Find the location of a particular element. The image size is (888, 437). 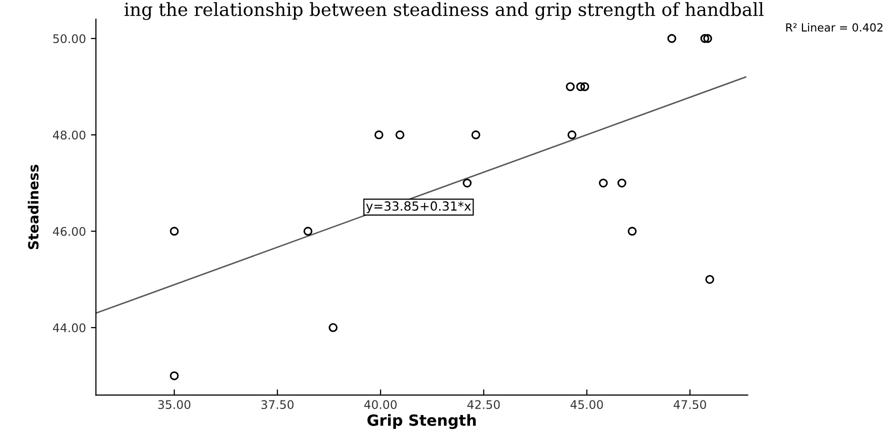

x-tick-label: 47.50 is located at coordinates (690, 405).